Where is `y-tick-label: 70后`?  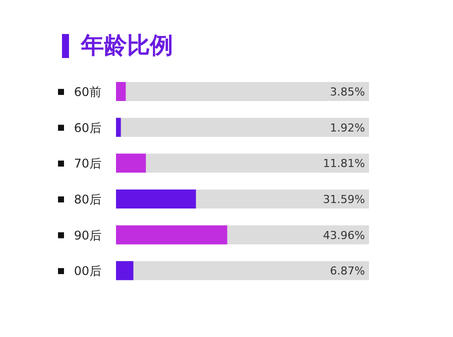
y-tick-label: 70后 is located at coordinates (88, 163).